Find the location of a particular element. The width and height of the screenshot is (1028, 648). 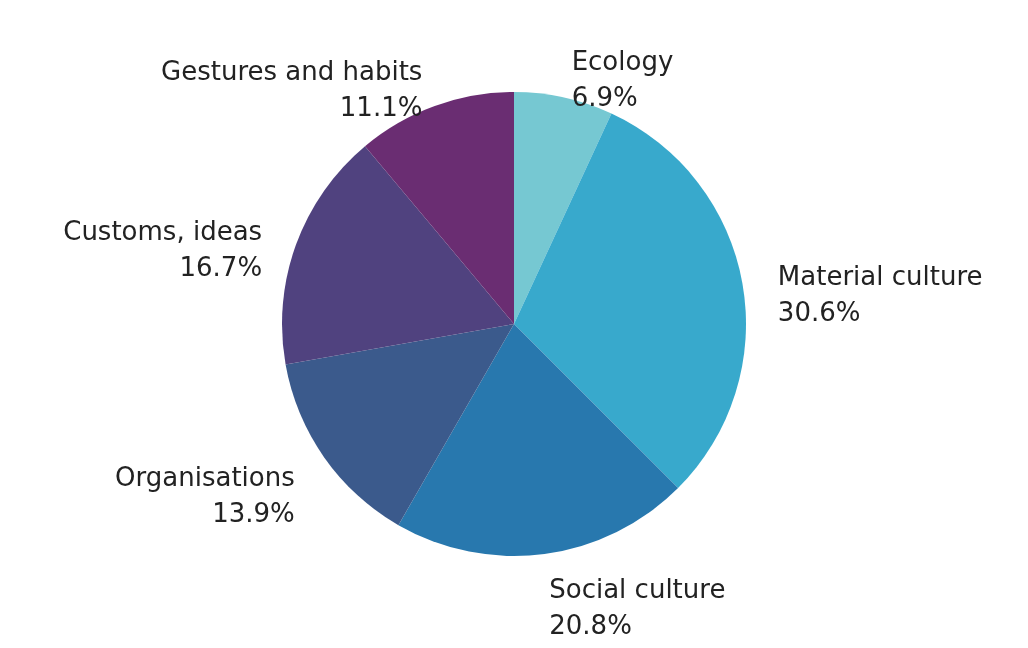

slice-label: Ecology is located at coordinates (622, 61).